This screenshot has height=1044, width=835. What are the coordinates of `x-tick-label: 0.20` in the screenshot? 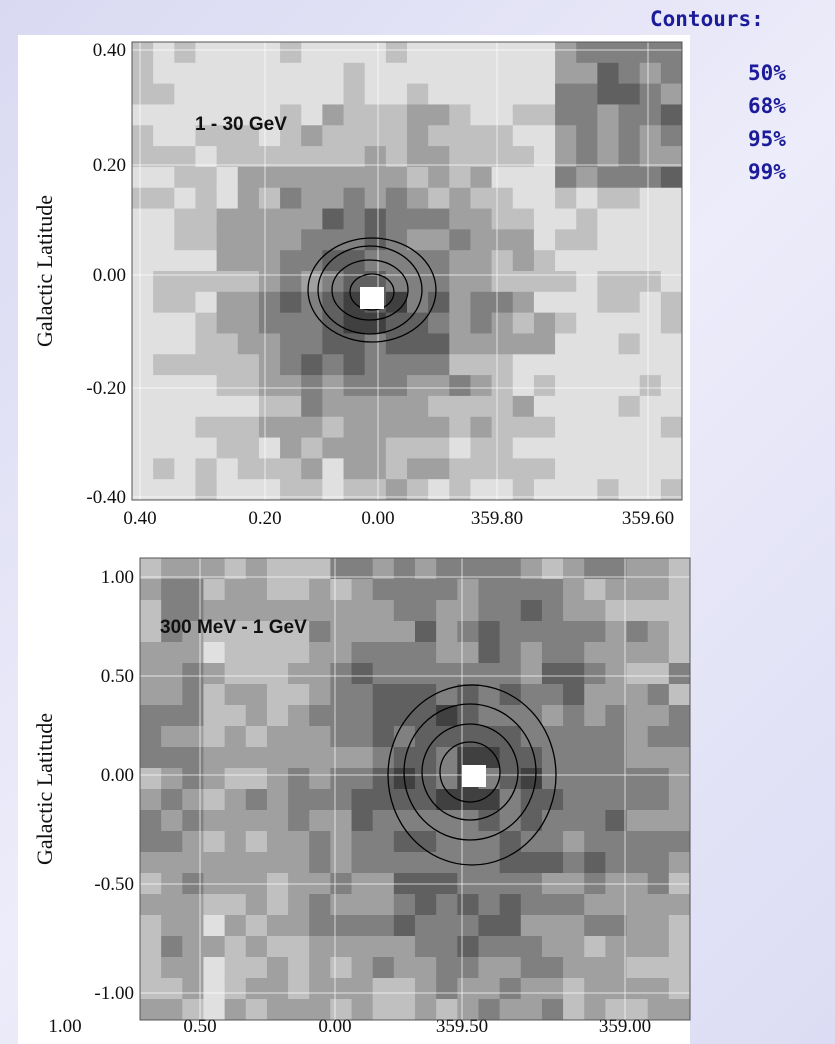 It's located at (264, 518).